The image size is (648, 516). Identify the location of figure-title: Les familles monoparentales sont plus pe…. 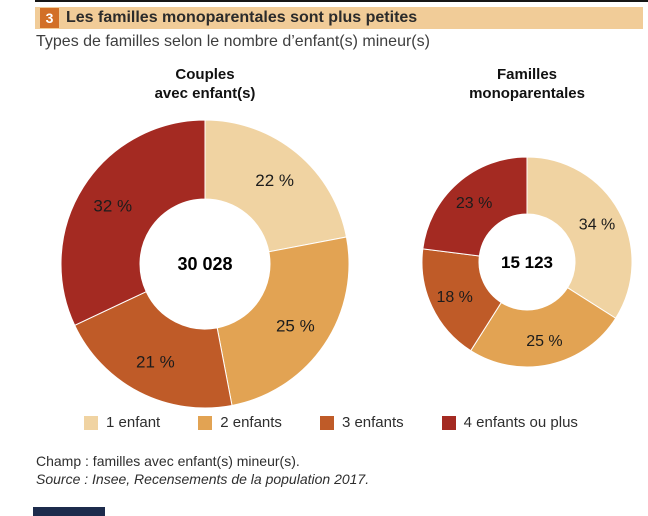
(242, 17).